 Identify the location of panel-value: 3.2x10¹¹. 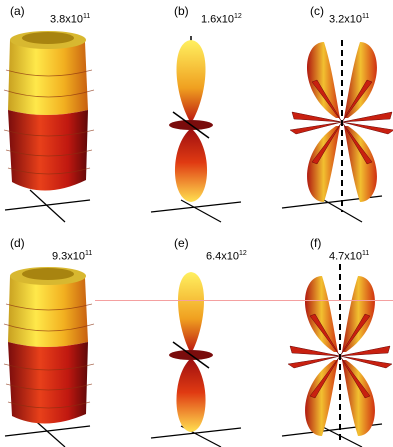
(349, 19).